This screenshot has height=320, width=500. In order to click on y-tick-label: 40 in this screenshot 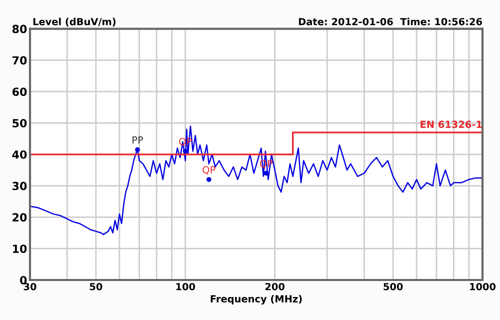, I will do `click(19, 154)`.